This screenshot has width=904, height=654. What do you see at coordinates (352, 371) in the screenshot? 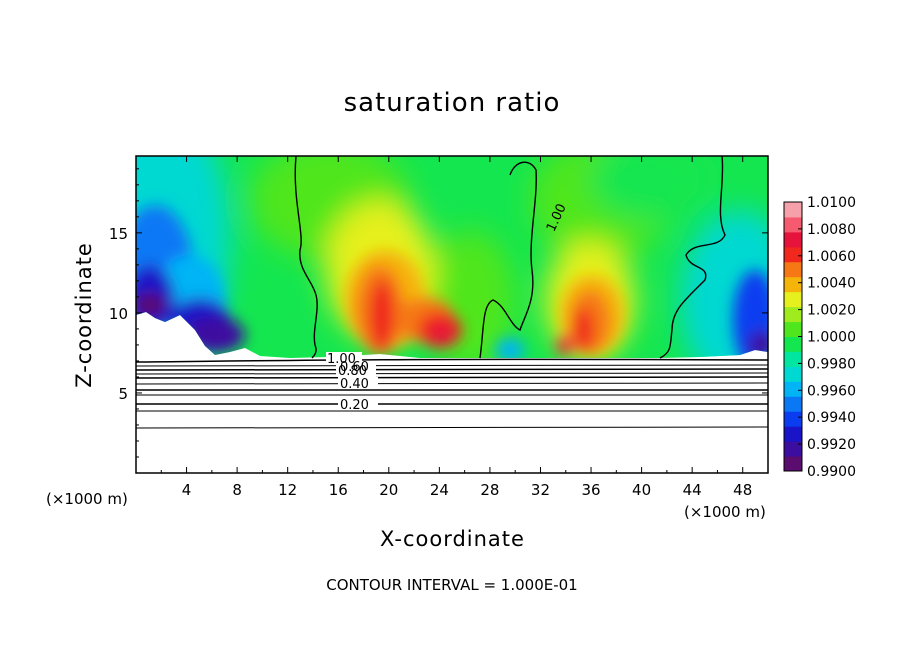
I see `contour-label: 0.80` at bounding box center [352, 371].